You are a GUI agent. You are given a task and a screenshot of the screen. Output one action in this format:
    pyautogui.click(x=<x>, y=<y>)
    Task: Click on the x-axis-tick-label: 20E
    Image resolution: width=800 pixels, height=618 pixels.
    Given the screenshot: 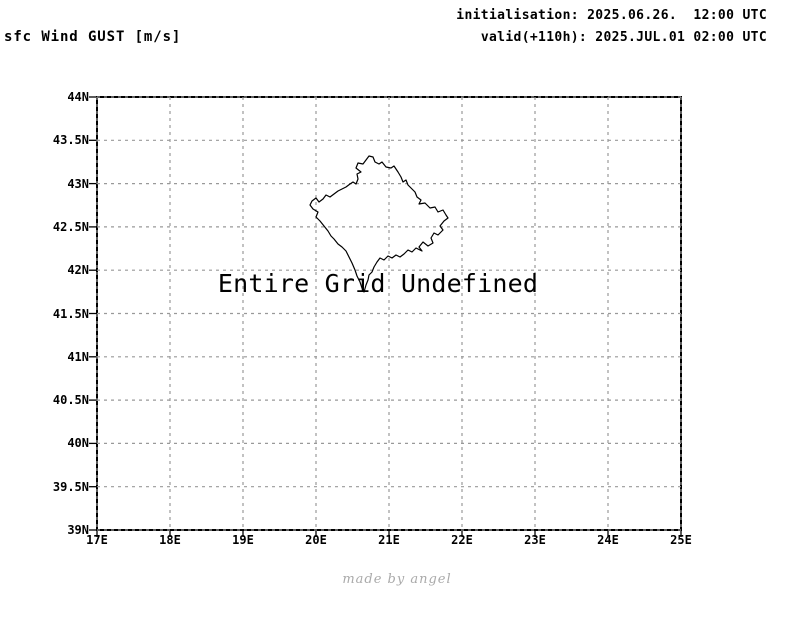 What is the action you would take?
    pyautogui.click(x=316, y=540)
    